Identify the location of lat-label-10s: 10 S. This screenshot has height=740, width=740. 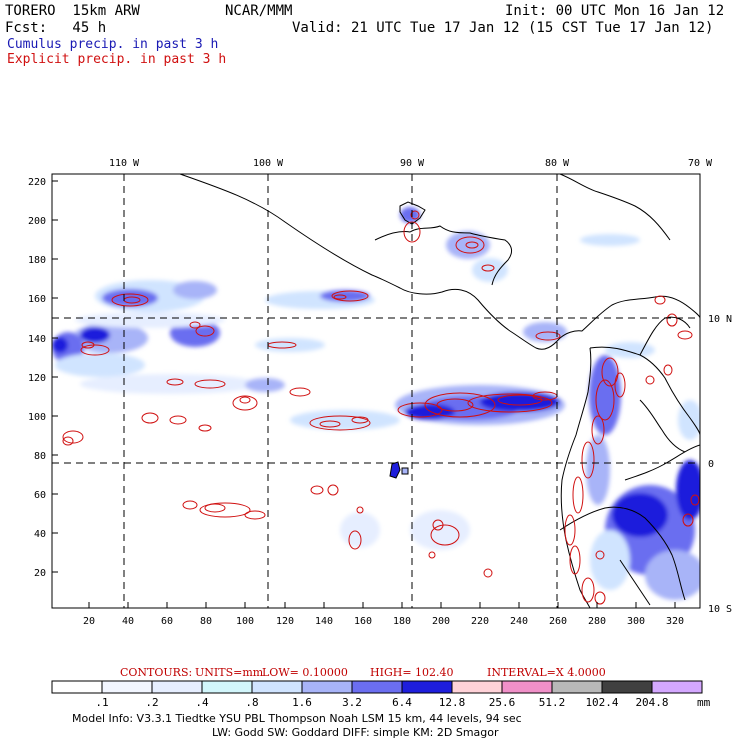
(720, 609).